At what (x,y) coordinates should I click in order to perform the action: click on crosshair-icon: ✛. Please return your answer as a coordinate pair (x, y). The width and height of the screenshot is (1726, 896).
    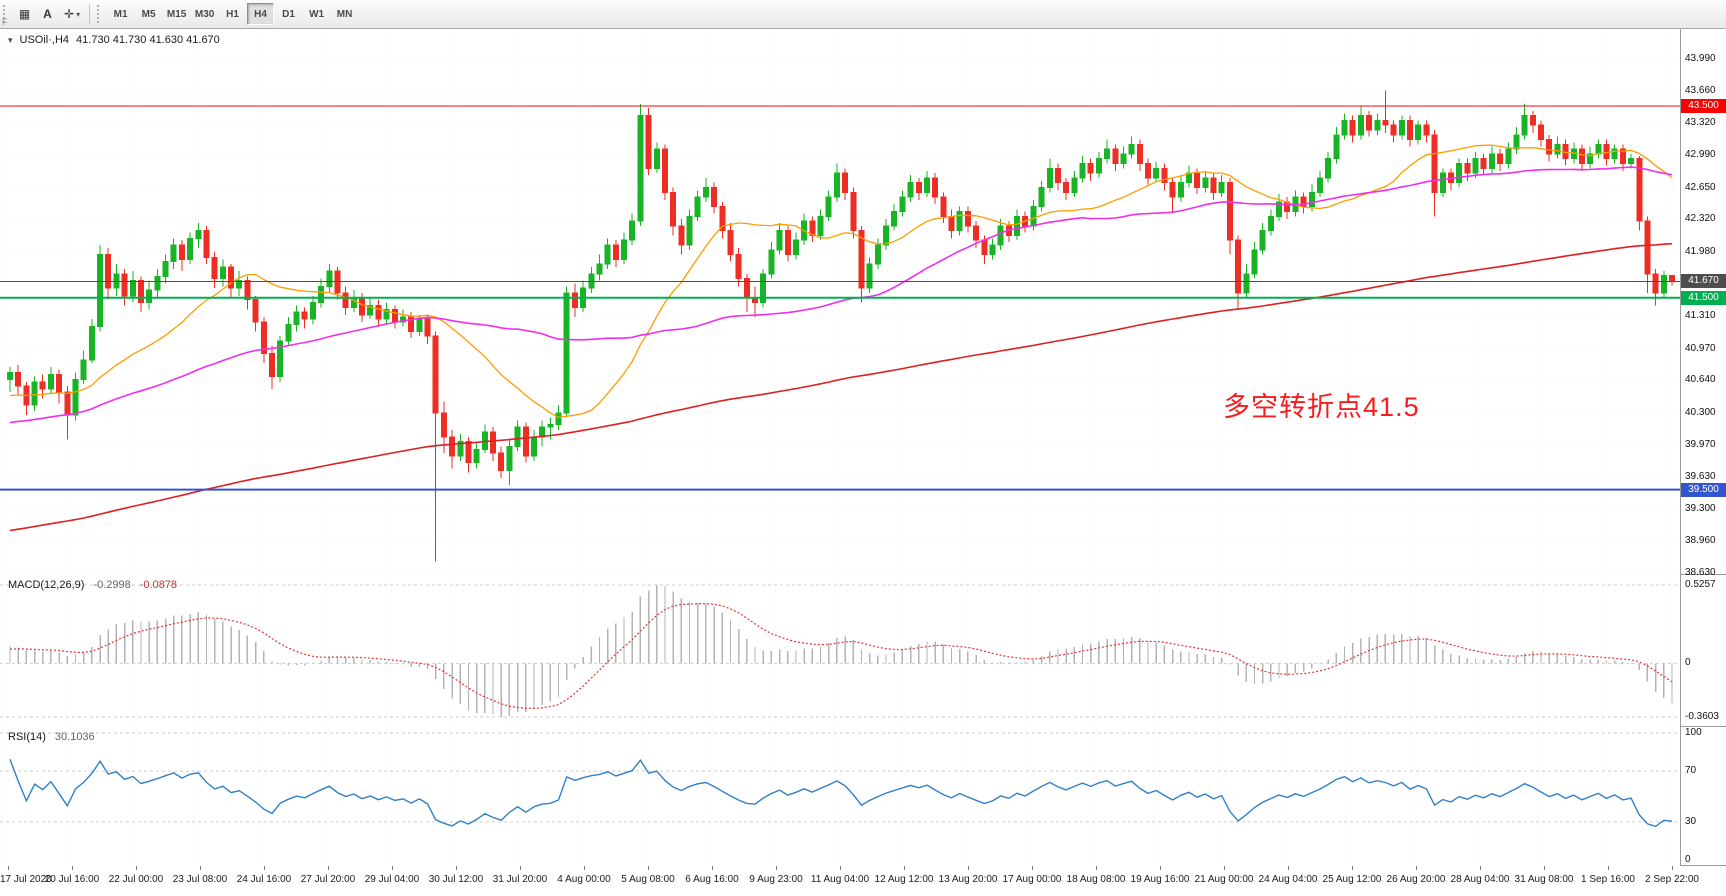
    Looking at the image, I should click on (69, 14).